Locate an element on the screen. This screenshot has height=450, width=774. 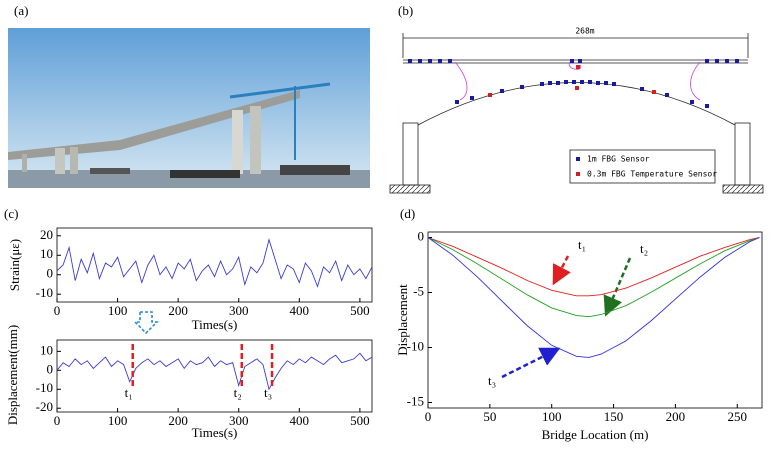
event-label: t₃ is located at coordinates (268, 392).